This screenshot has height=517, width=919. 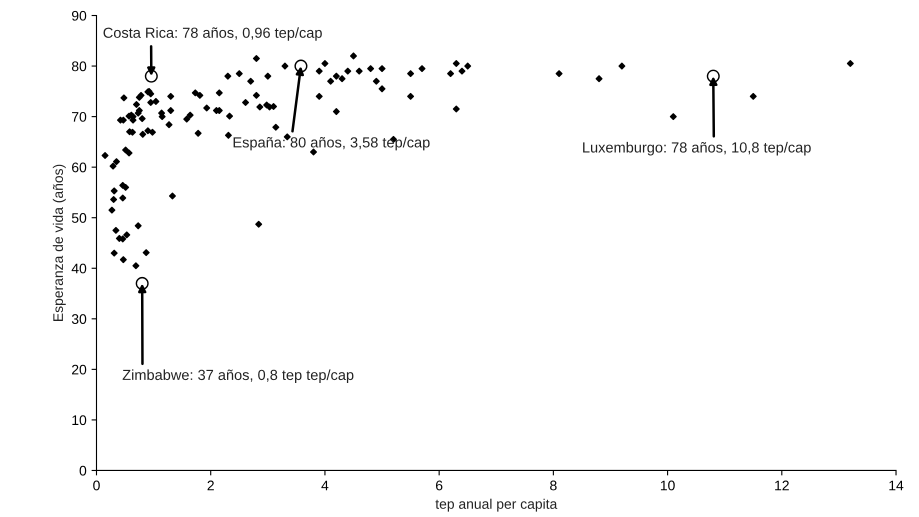 What do you see at coordinates (697, 149) in the screenshot?
I see `annotation: Luxemburgo: 78 años, 10,8 tep/cap` at bounding box center [697, 149].